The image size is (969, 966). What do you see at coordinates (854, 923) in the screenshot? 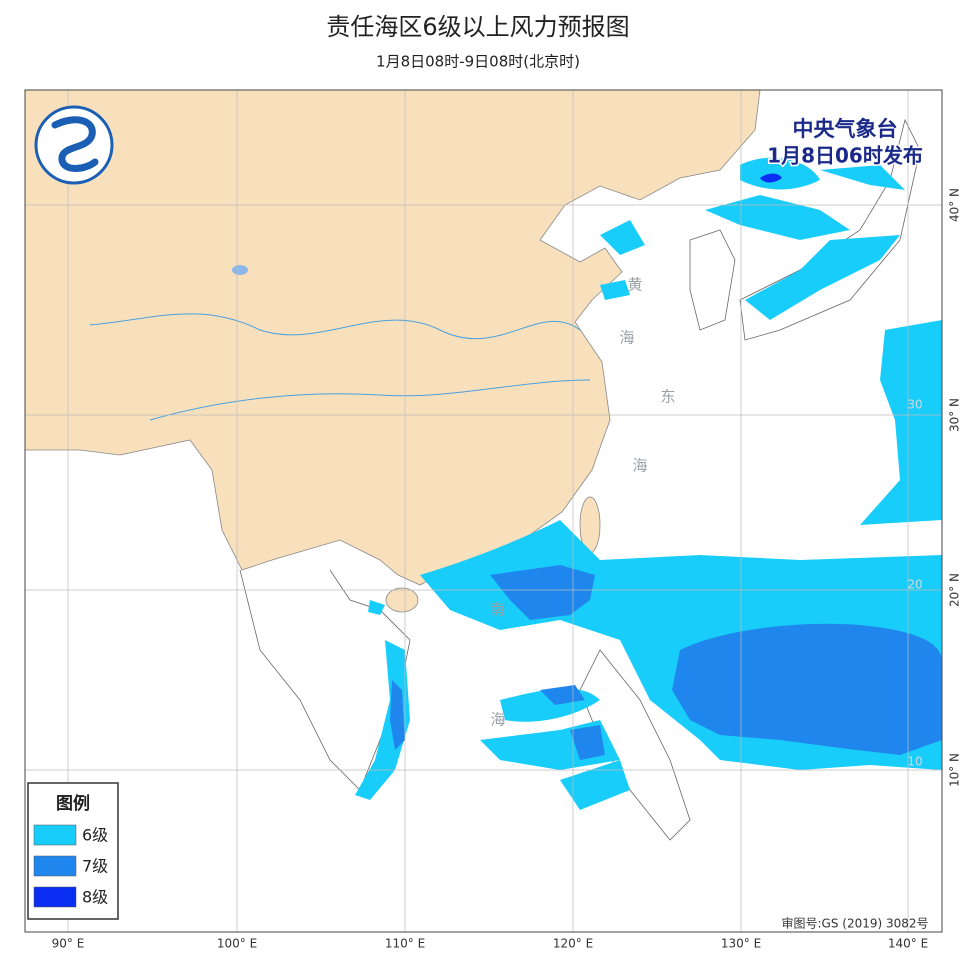
I see `approval-number: 审图号:GS (2019) 3082号` at bounding box center [854, 923].